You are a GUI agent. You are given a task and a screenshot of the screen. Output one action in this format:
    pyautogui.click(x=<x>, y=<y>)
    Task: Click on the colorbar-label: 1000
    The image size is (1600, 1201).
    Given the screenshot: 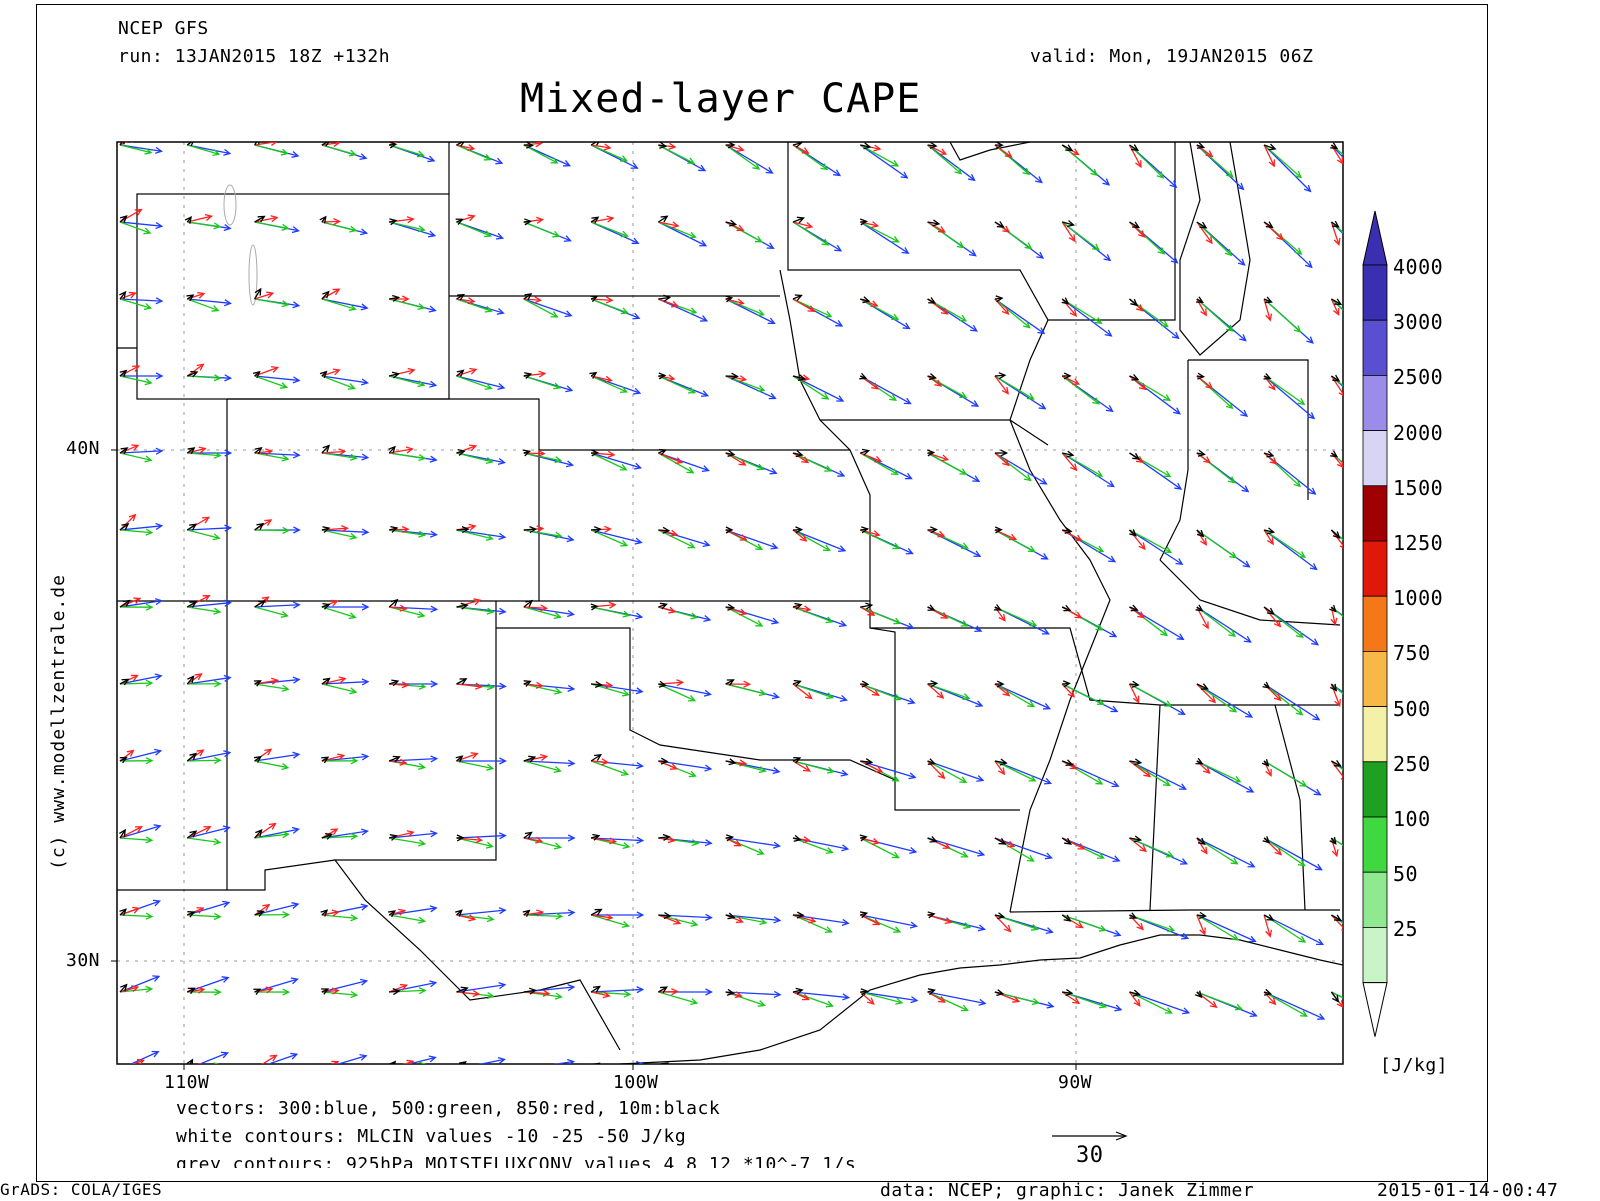 What is the action you would take?
    pyautogui.click(x=1418, y=598)
    